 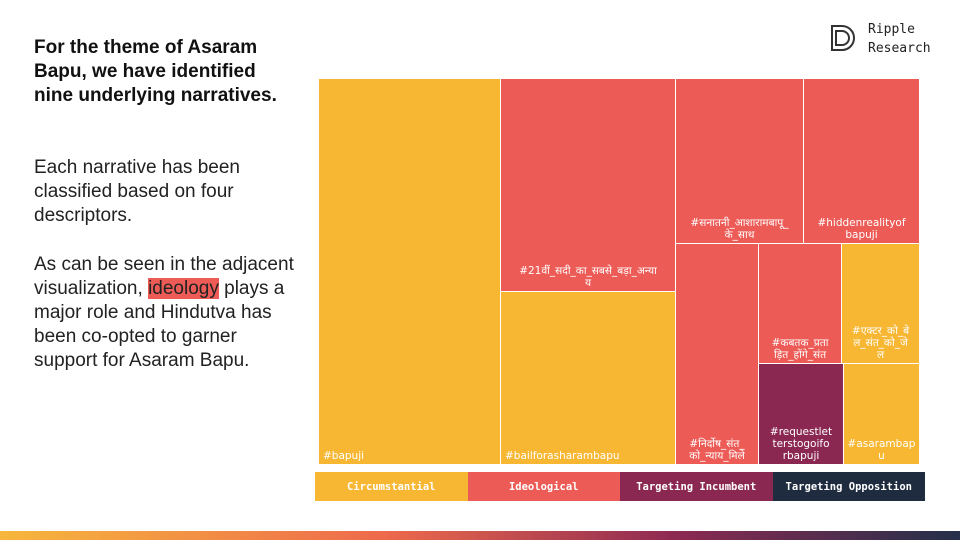 I want to click on treemap-tile-label: #bapuji, so click(x=343, y=456).